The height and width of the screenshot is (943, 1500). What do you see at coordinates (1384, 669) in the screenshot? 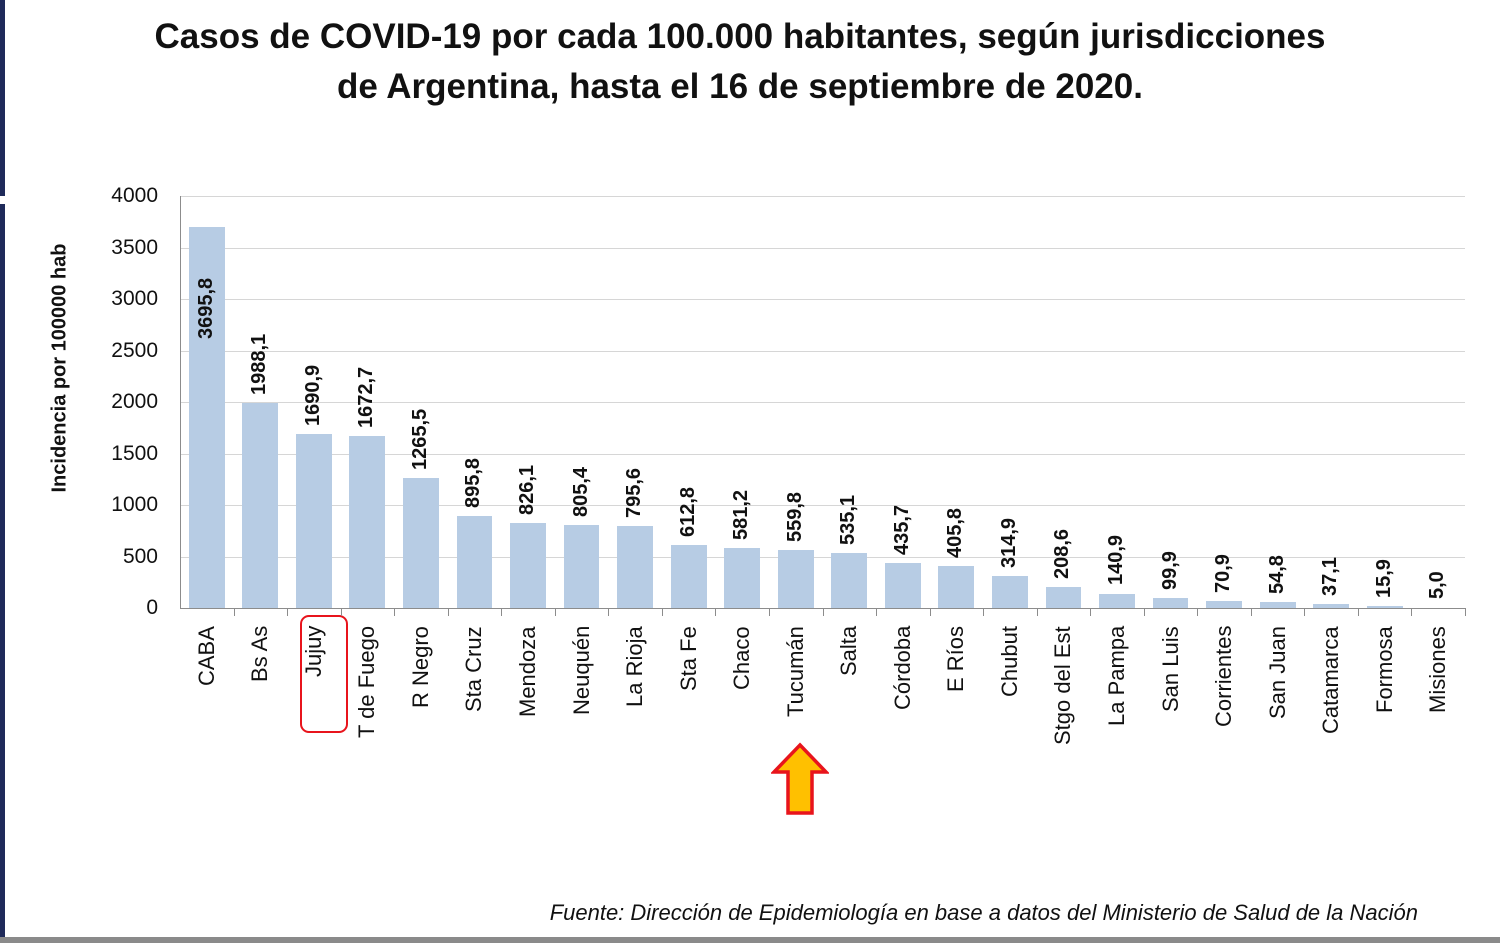
I see `x-category-label: Formosa` at bounding box center [1384, 669].